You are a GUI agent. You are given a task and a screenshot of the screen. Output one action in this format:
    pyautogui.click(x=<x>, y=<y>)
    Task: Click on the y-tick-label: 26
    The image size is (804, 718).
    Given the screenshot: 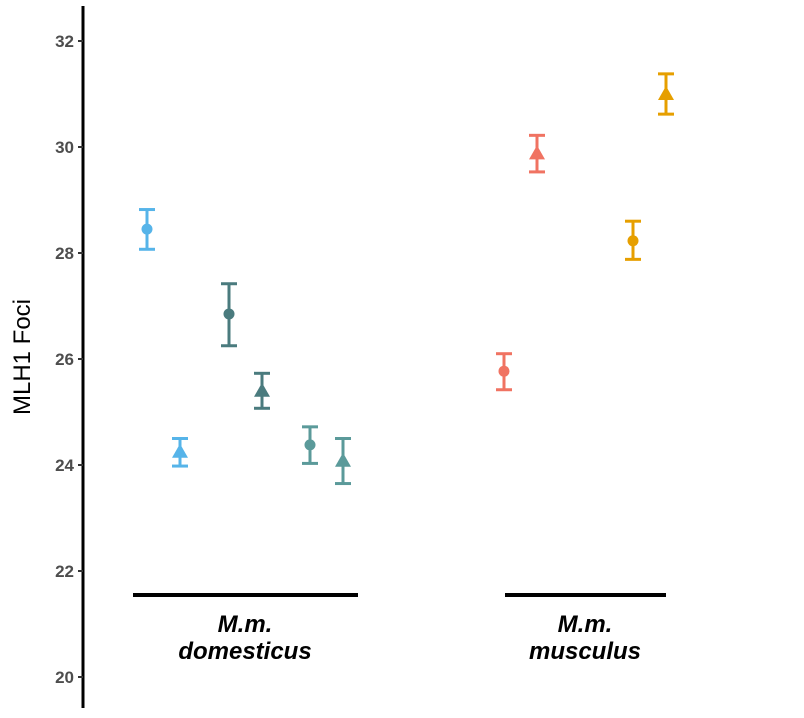 What is the action you would take?
    pyautogui.click(x=64, y=359)
    